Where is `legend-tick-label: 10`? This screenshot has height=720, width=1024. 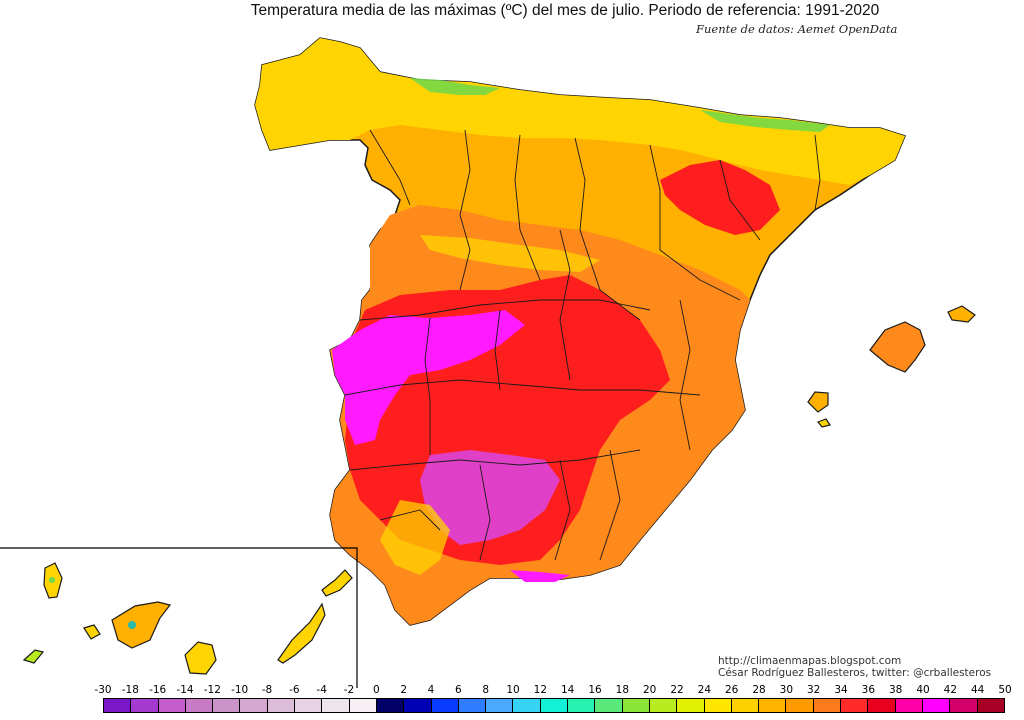
legend-tick-label: 10 is located at coordinates (513, 690).